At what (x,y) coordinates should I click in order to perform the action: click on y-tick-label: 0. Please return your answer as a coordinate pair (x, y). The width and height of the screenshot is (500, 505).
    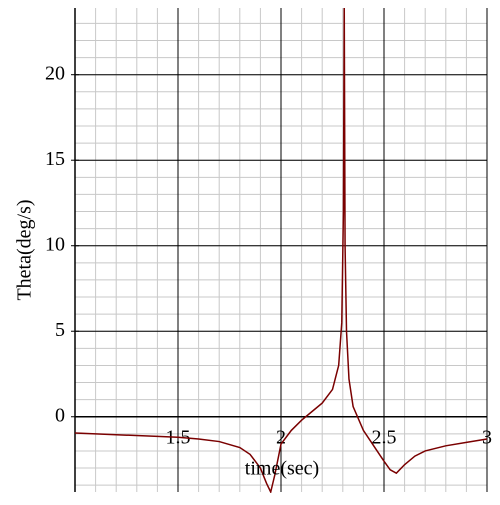
    Looking at the image, I should click on (60, 415).